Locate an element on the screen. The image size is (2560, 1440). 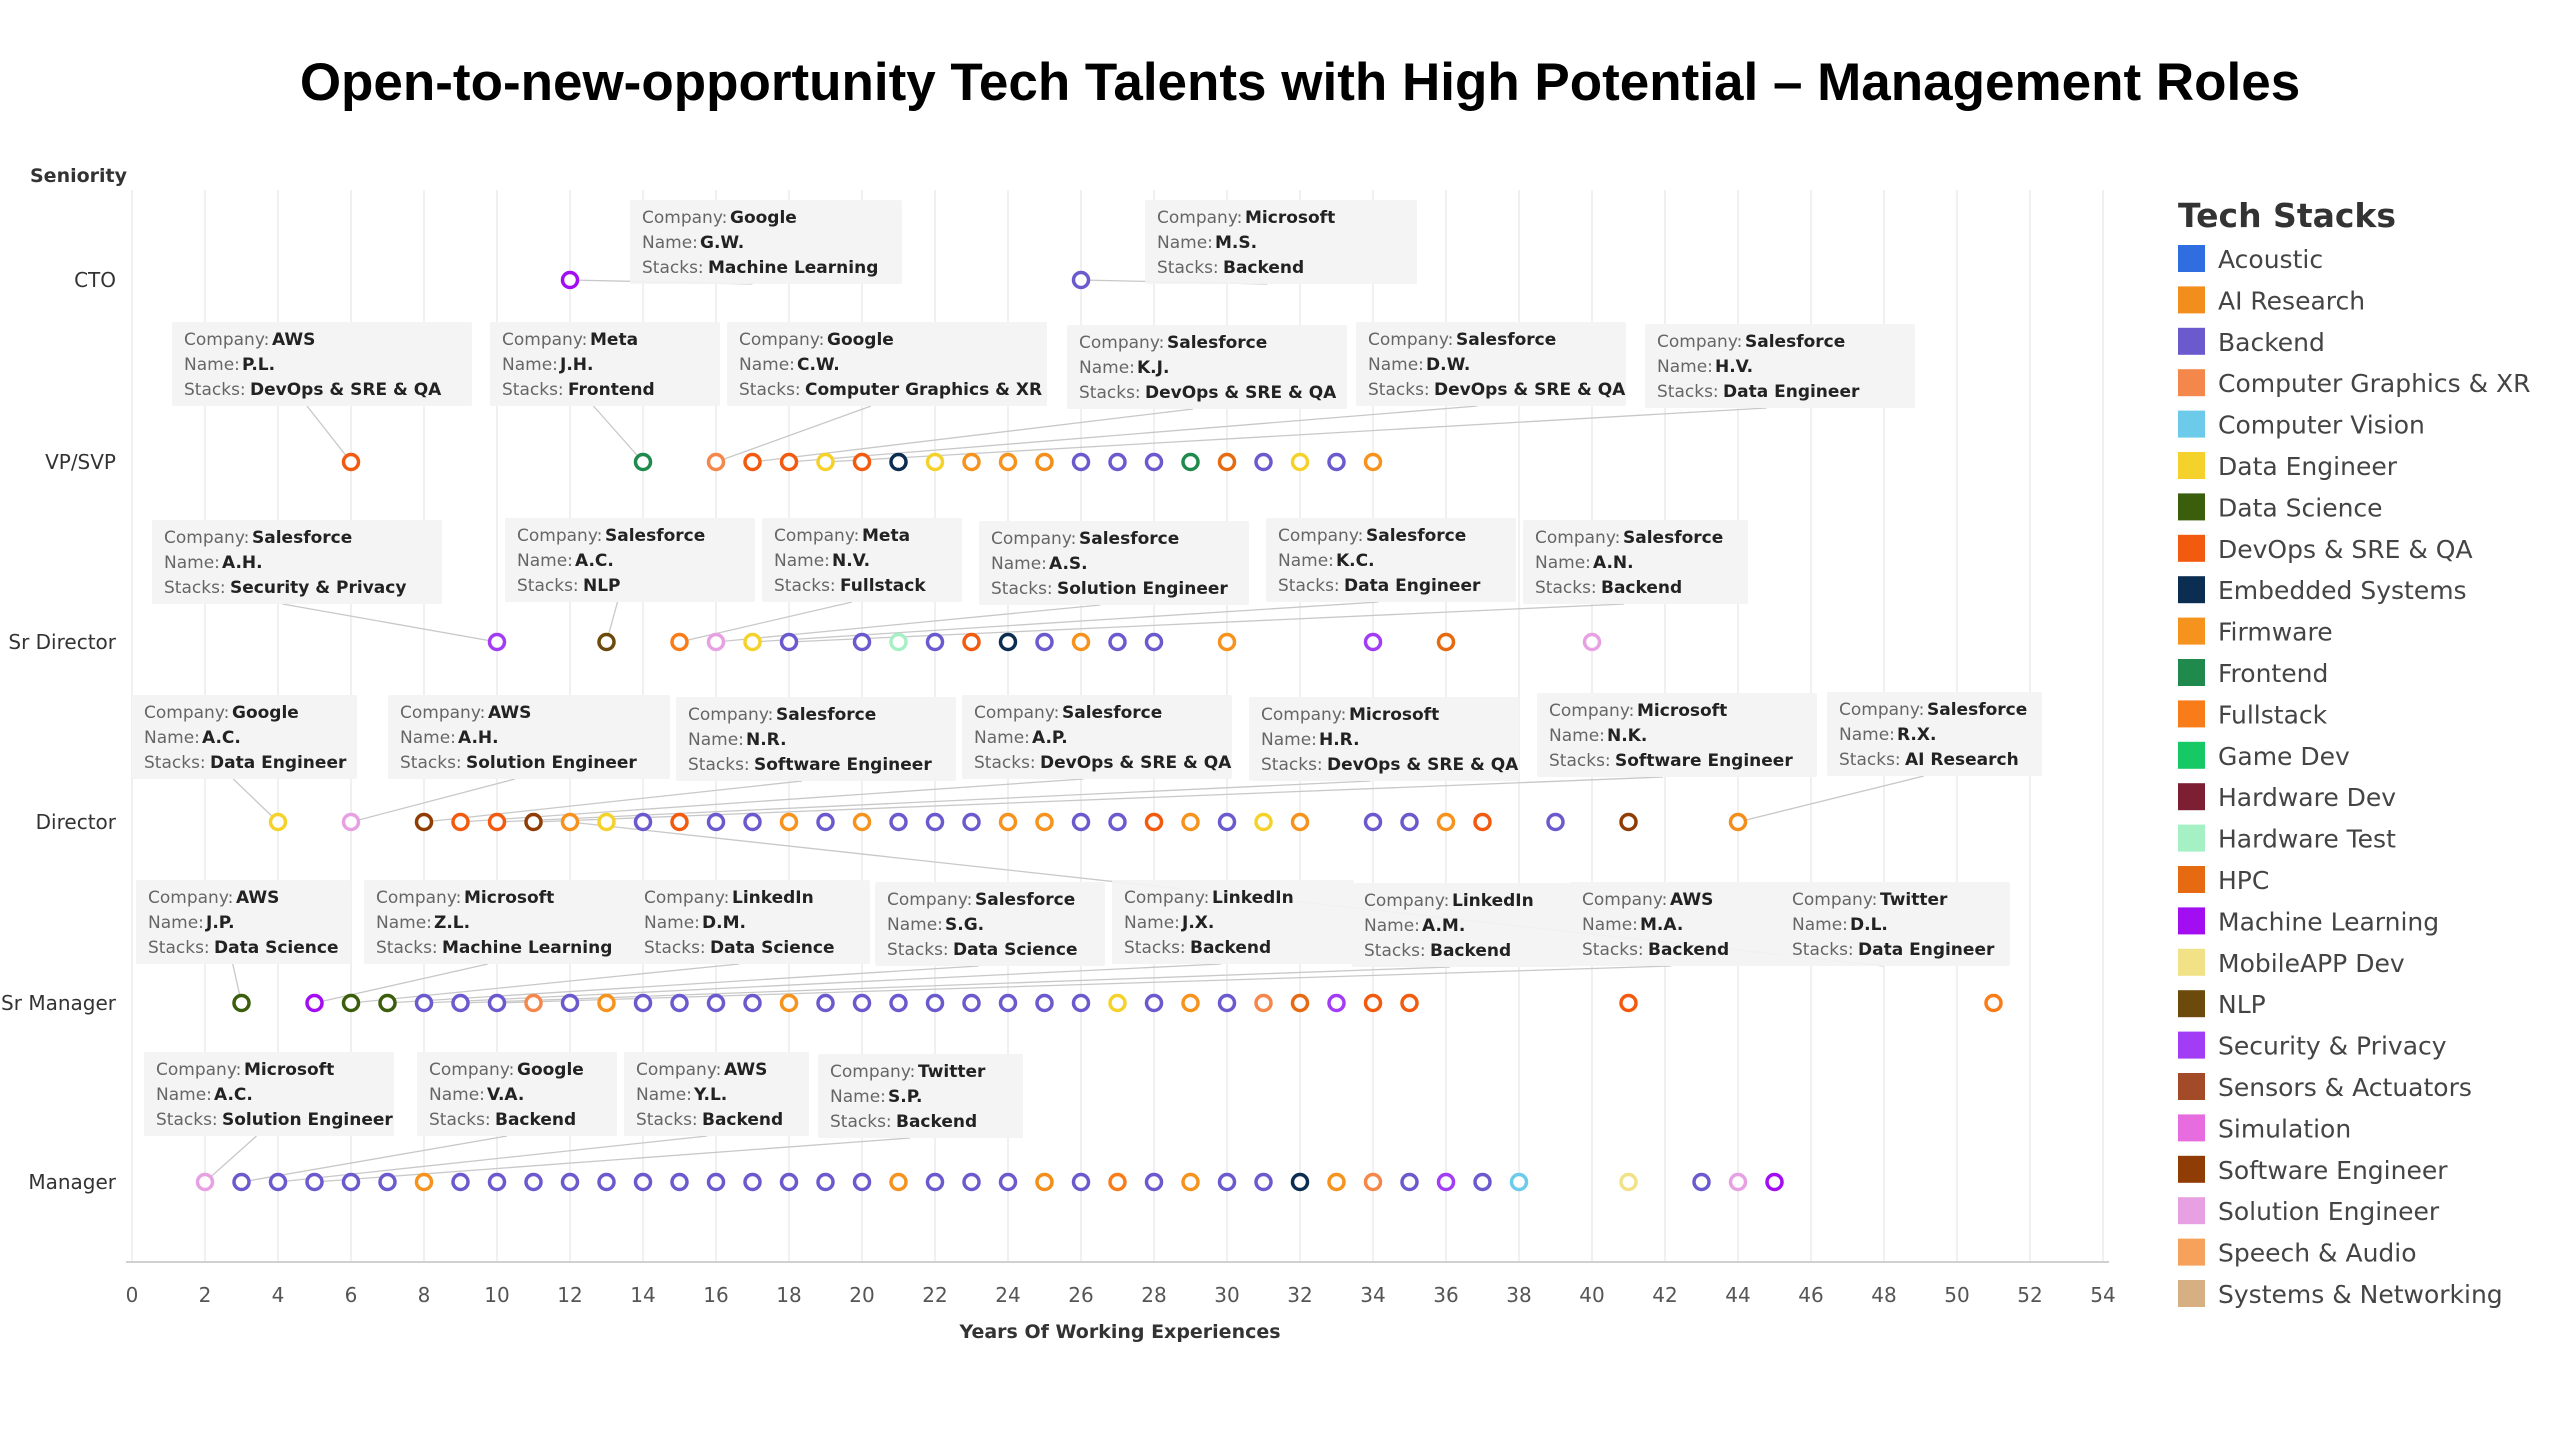
x-tick-label: 0 is located at coordinates (132, 1295).